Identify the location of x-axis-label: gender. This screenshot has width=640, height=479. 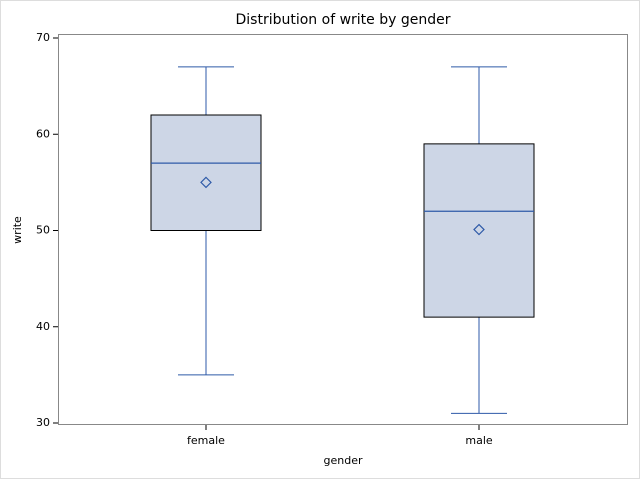
(343, 460).